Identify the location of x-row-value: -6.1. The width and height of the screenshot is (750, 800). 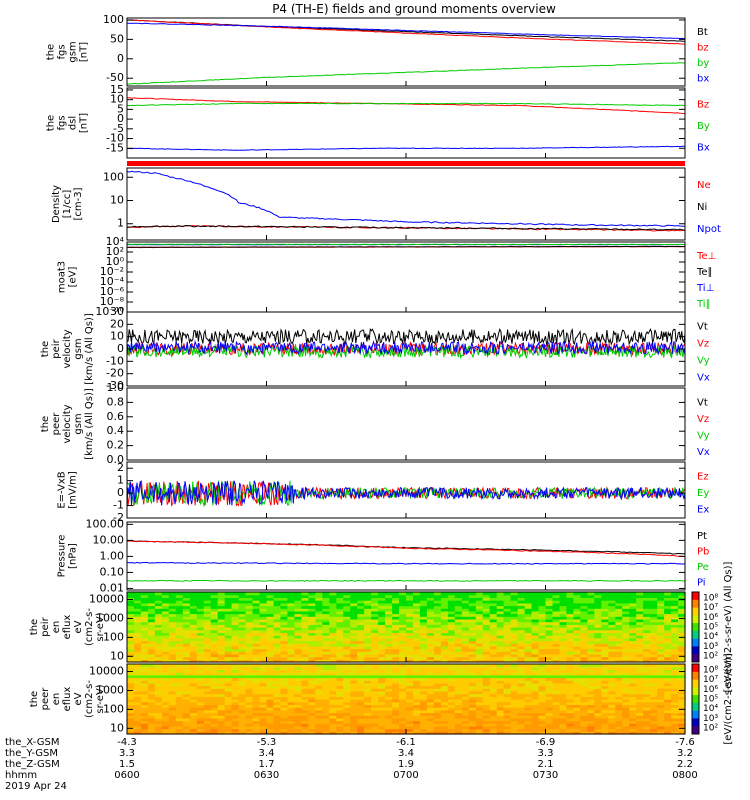
(406, 742).